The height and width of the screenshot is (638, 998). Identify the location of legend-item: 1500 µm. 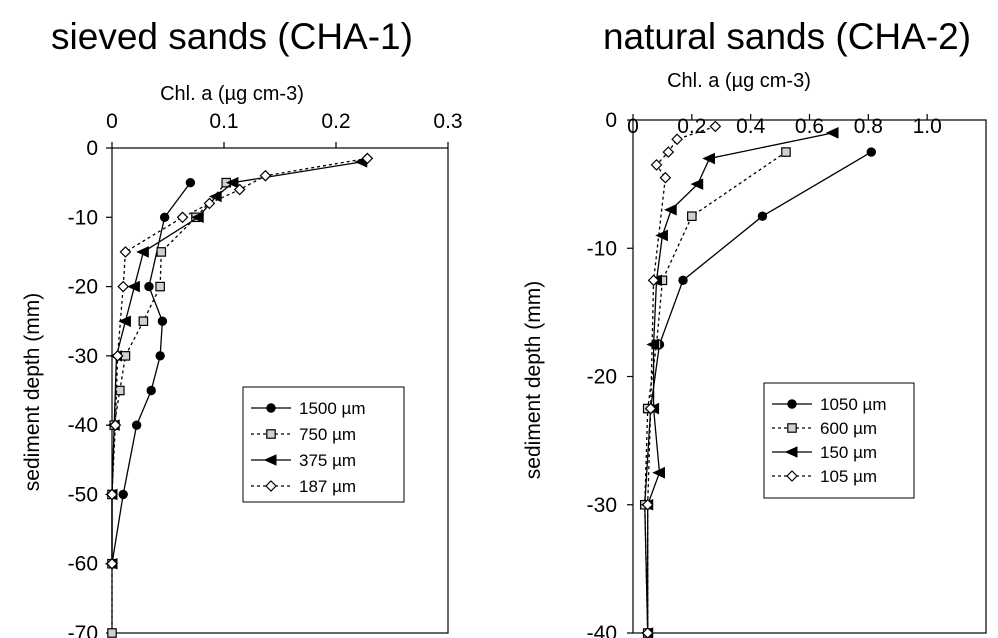
(308, 408).